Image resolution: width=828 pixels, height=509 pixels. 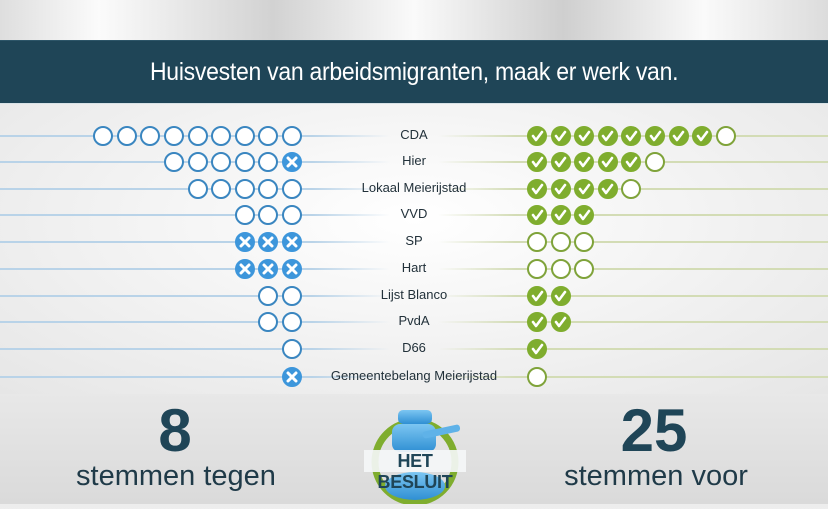 I want to click on party-row: PvdA, so click(x=414, y=322).